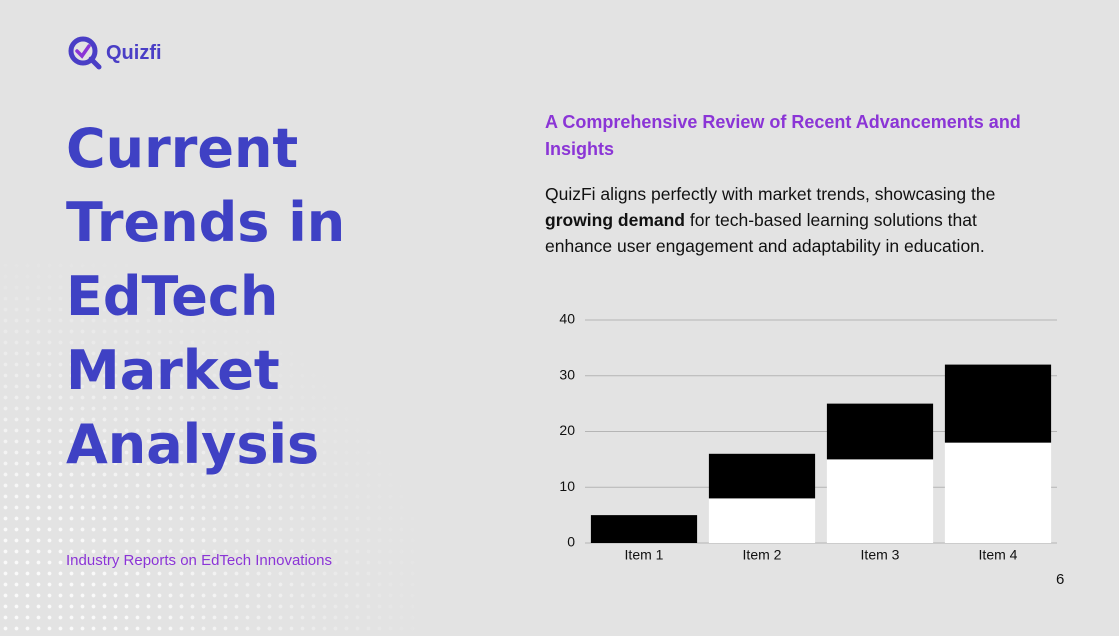 This screenshot has width=1119, height=636. I want to click on title-line: Current, so click(182, 148).